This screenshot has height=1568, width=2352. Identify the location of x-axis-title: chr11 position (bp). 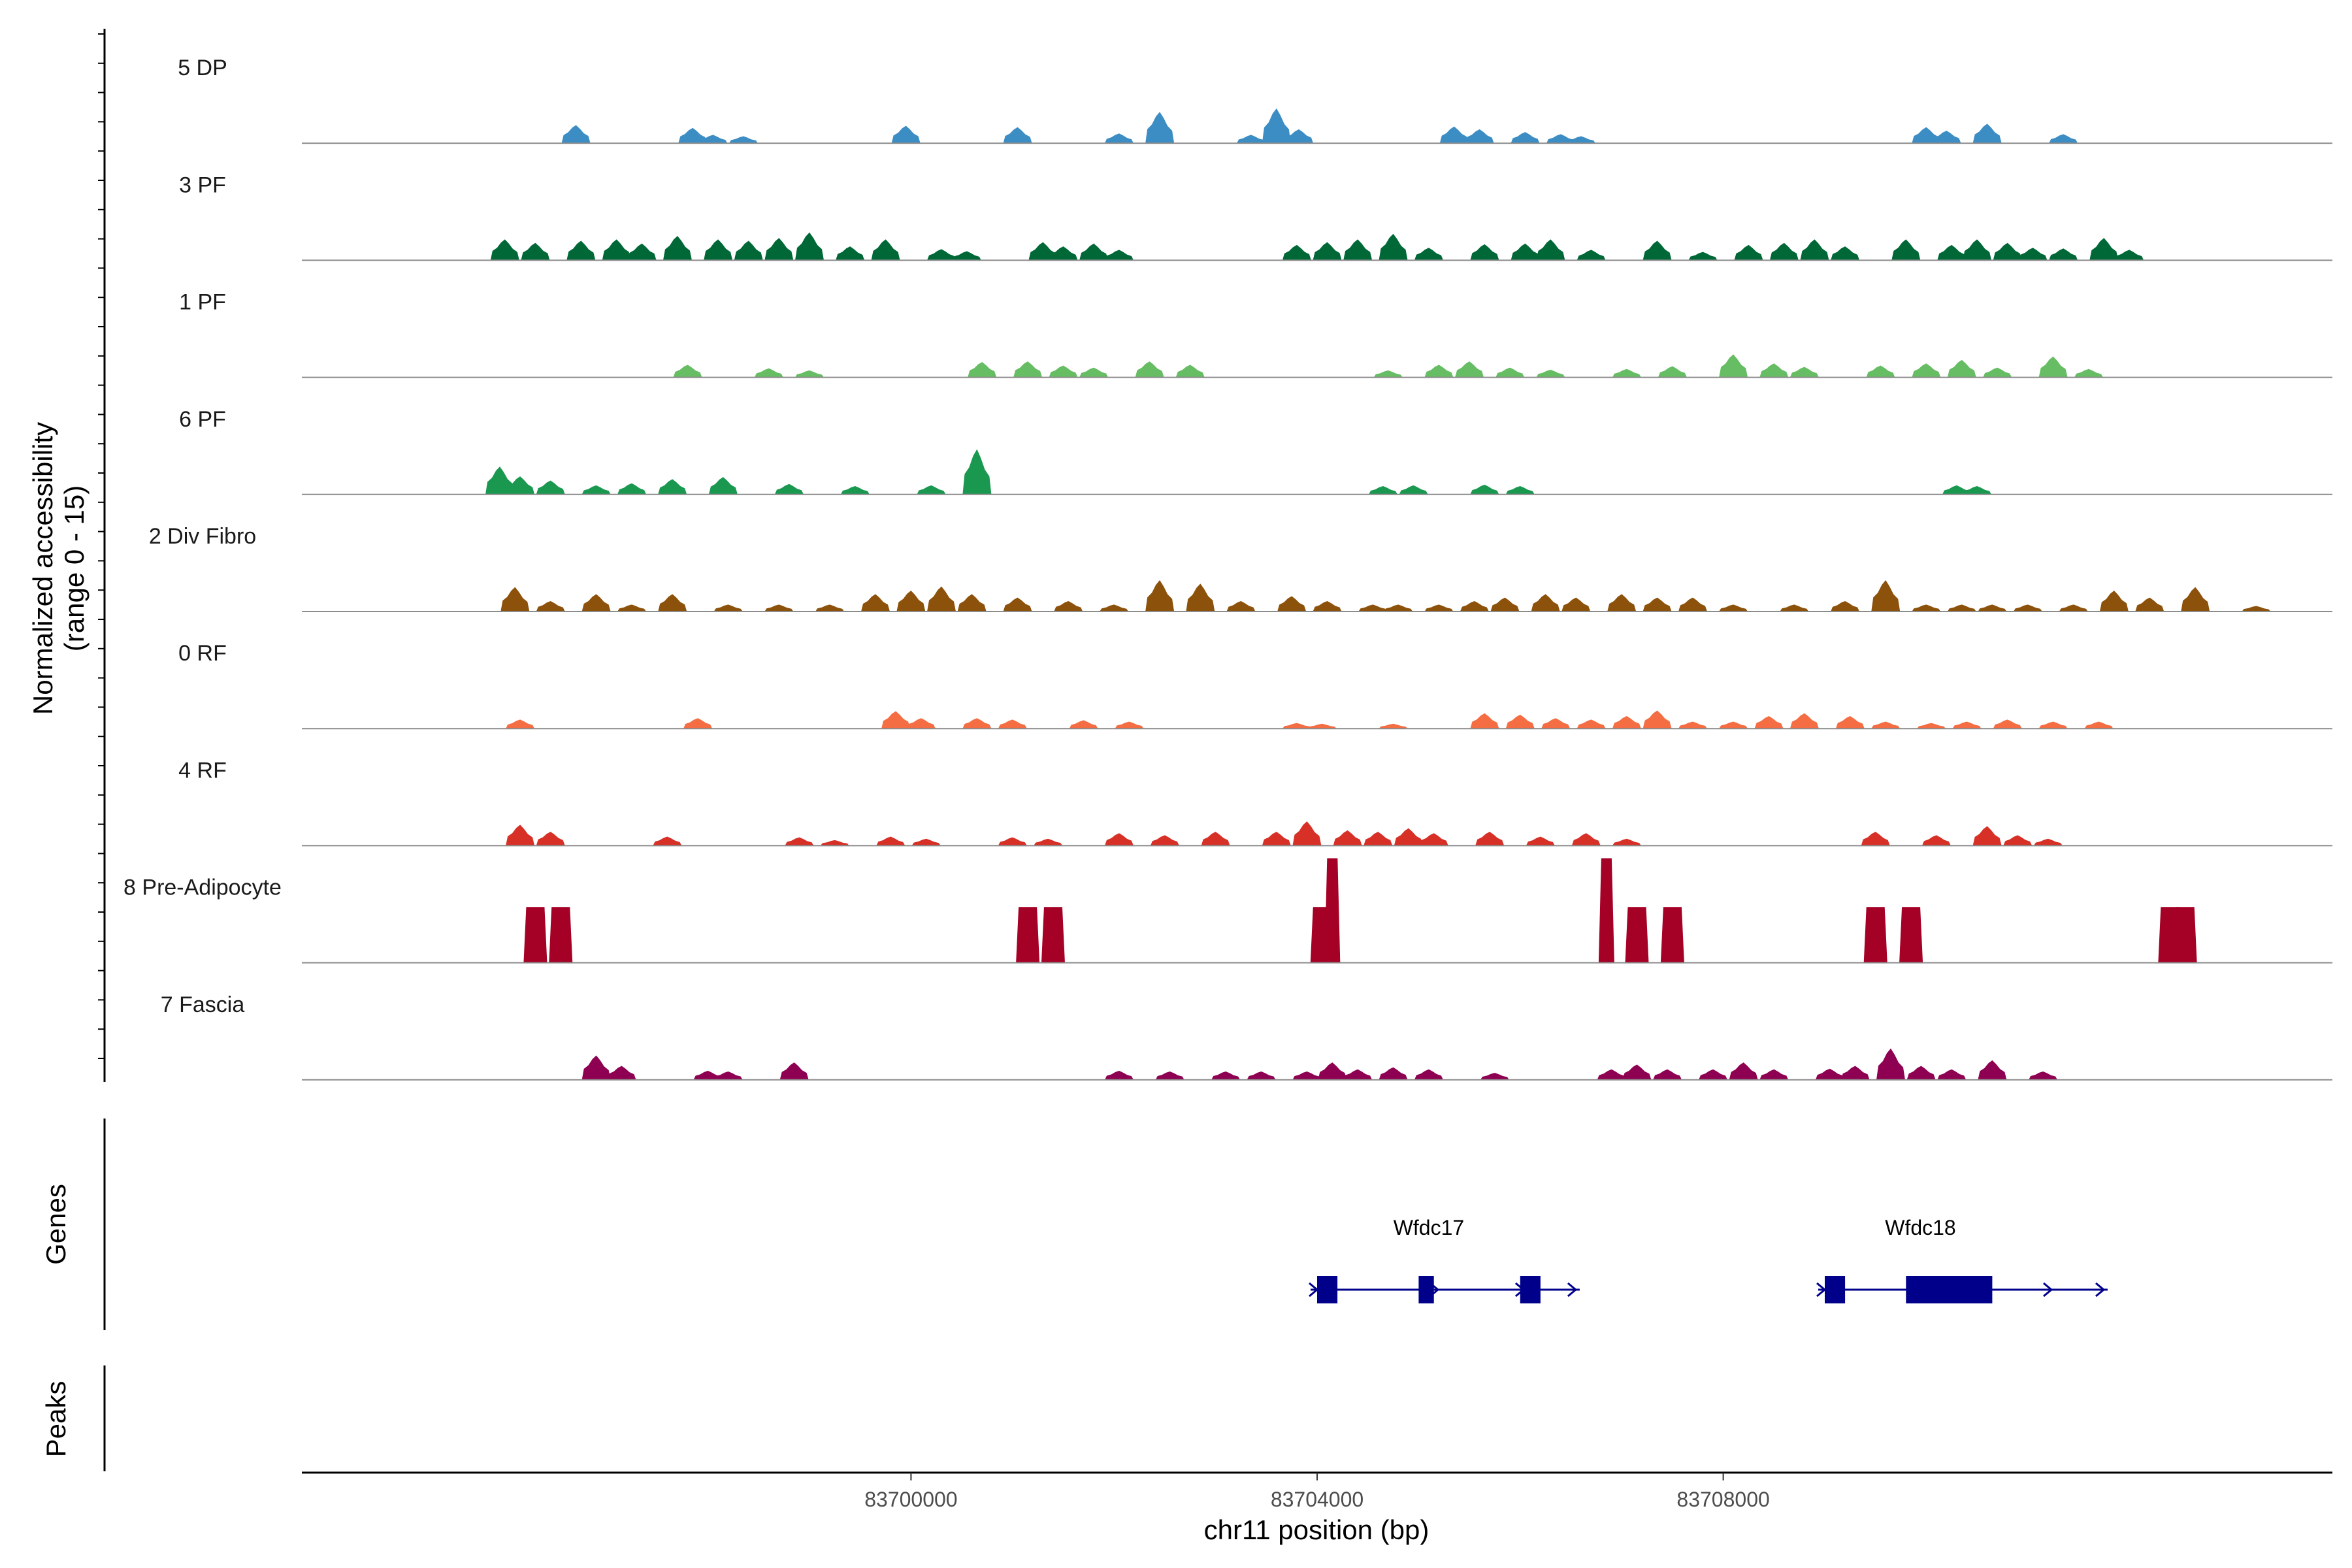
(1316, 1529).